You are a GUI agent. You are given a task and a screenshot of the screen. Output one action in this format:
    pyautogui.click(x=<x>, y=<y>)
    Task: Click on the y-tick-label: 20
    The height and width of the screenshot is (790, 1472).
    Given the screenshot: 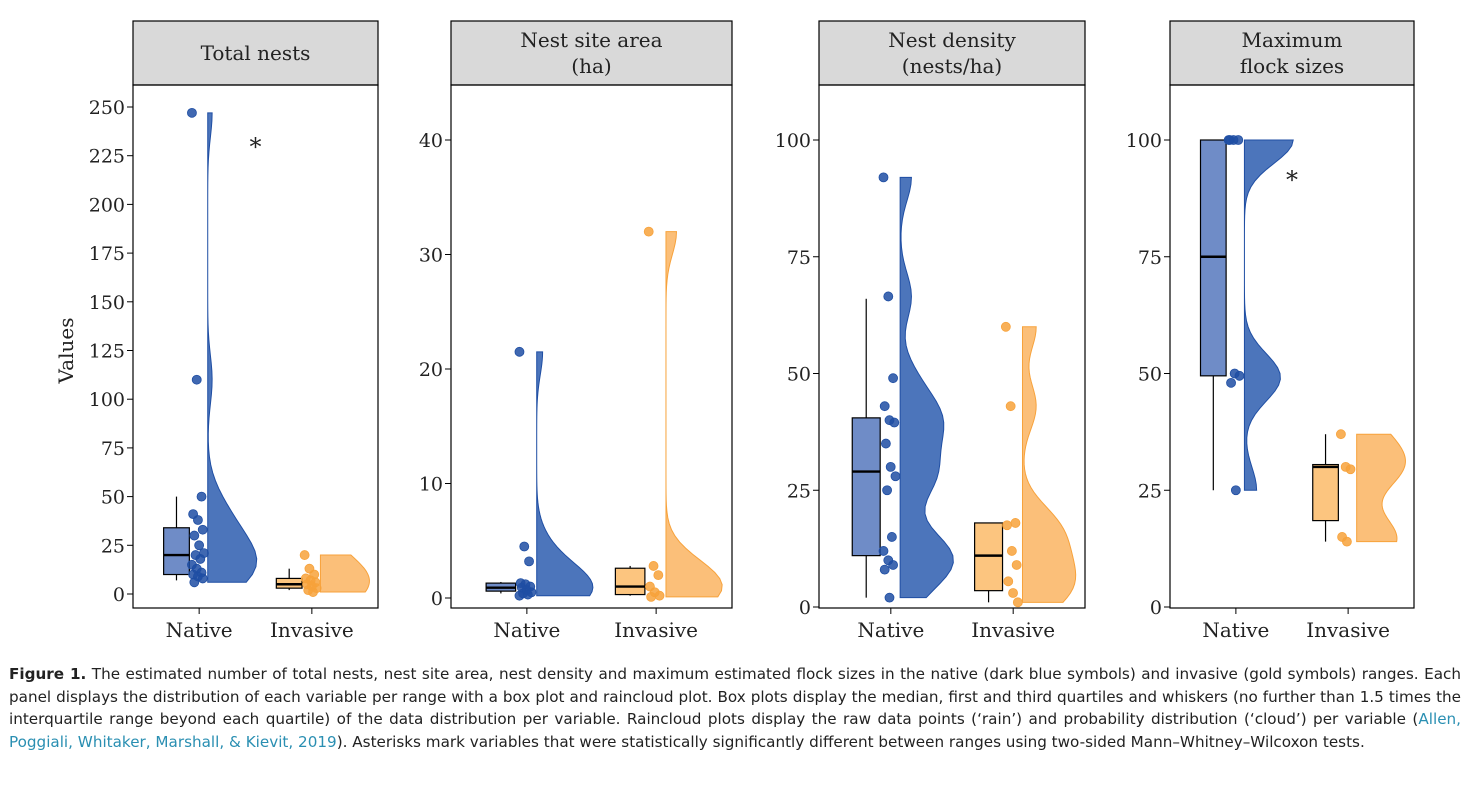 What is the action you would take?
    pyautogui.click(x=431, y=370)
    